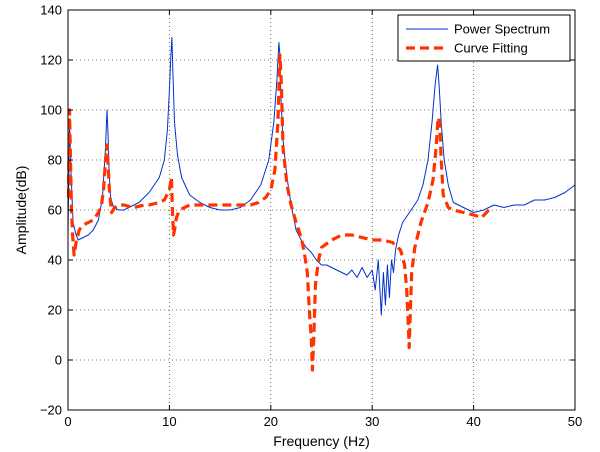 The width and height of the screenshot is (600, 452). I want to click on y-tick-label: 140, so click(51, 10).